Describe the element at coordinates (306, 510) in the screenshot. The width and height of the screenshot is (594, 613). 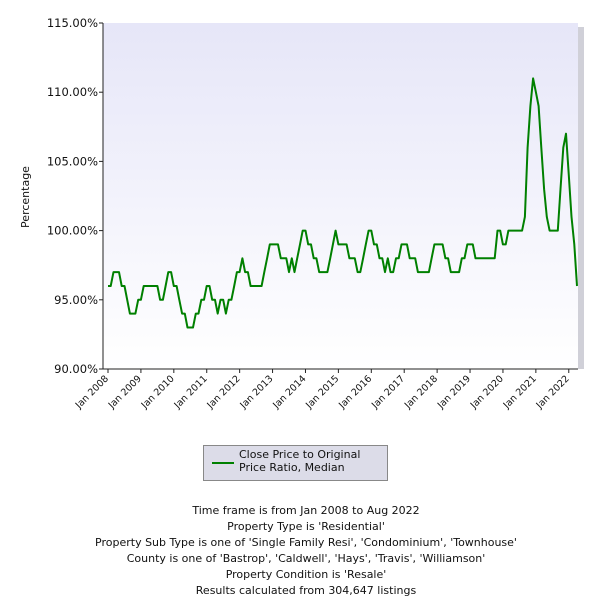
I see `criteria-time-frame: Time frame is from Jan 2008 to Aug 2022` at that location.